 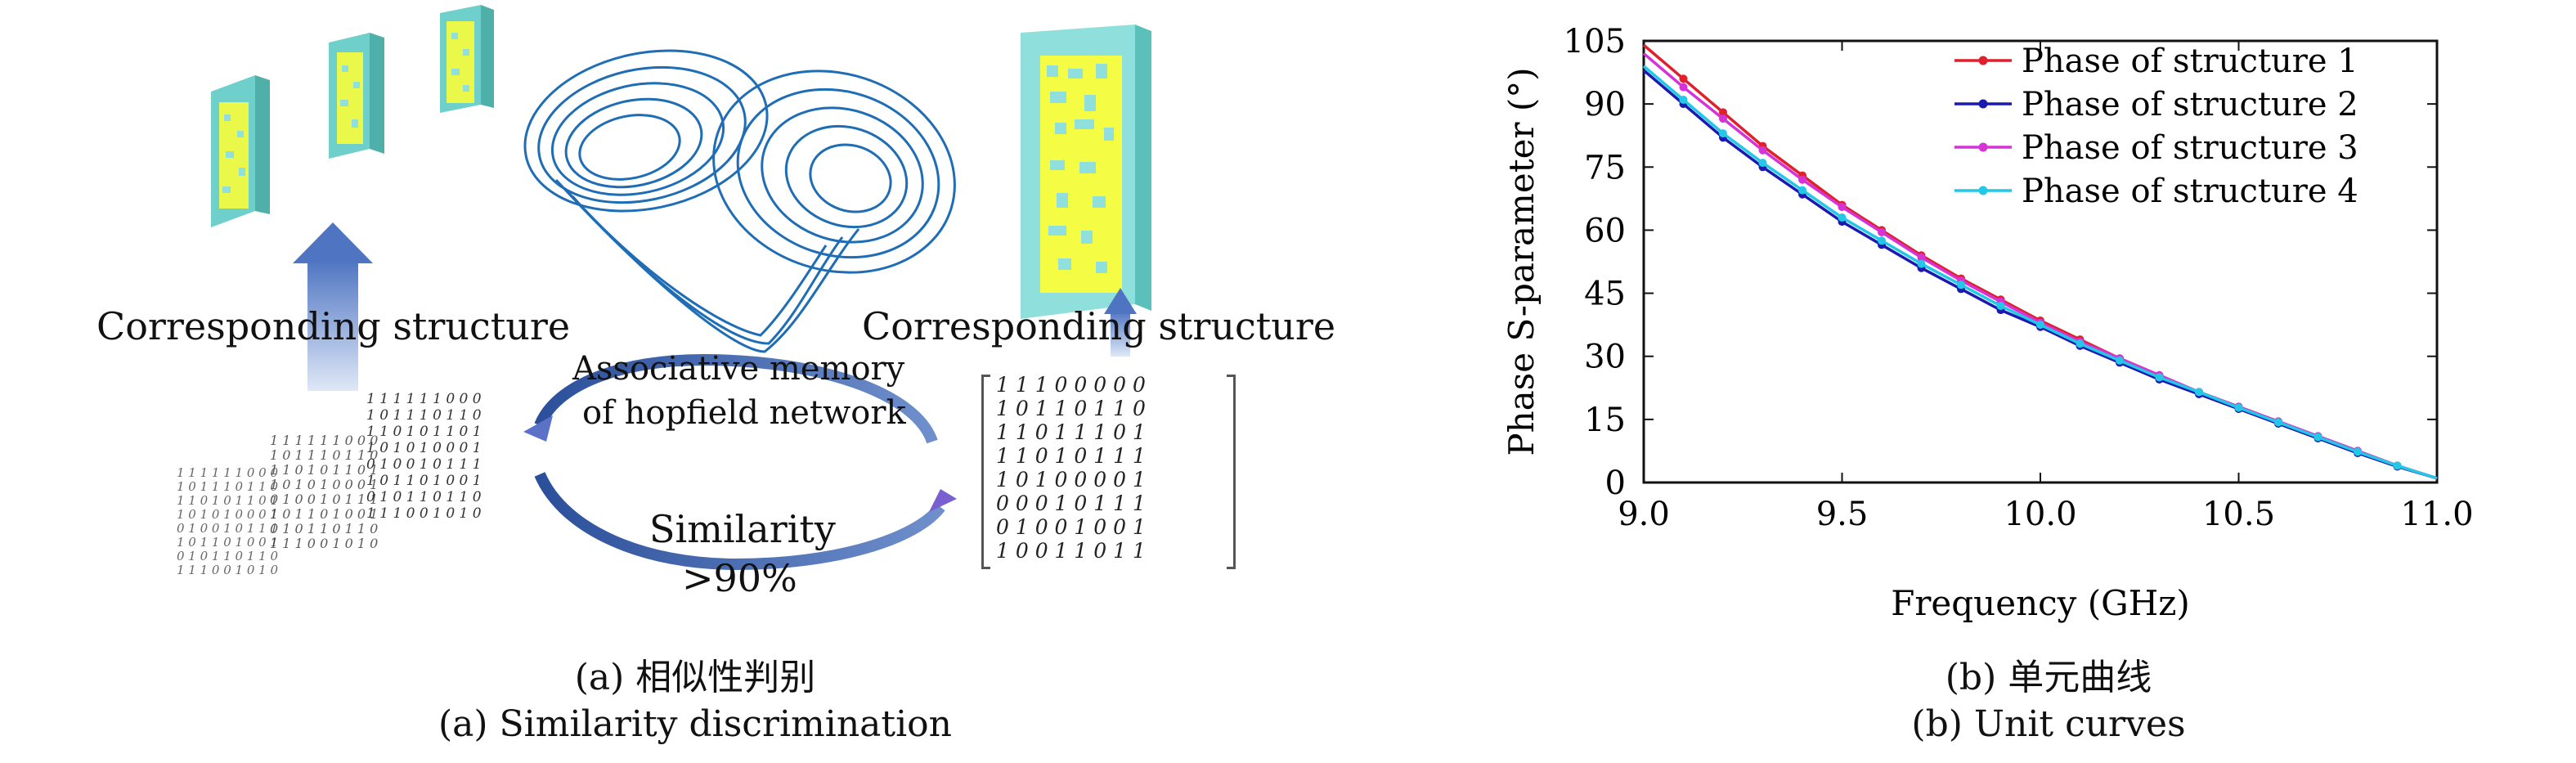 What do you see at coordinates (1615, 483) in the screenshot?
I see `y-tick-label: 0` at bounding box center [1615, 483].